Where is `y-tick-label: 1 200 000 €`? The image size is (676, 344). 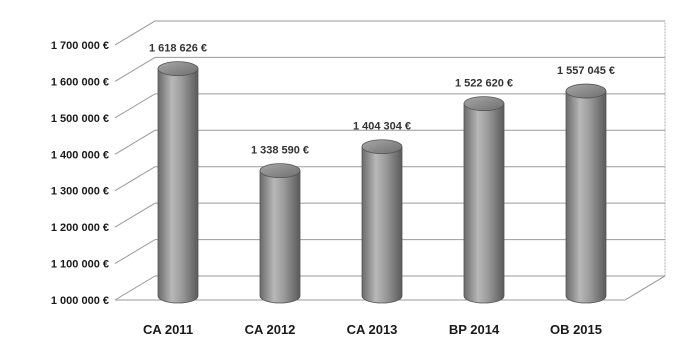
y-tick-label: 1 200 000 € is located at coordinates (80, 228).